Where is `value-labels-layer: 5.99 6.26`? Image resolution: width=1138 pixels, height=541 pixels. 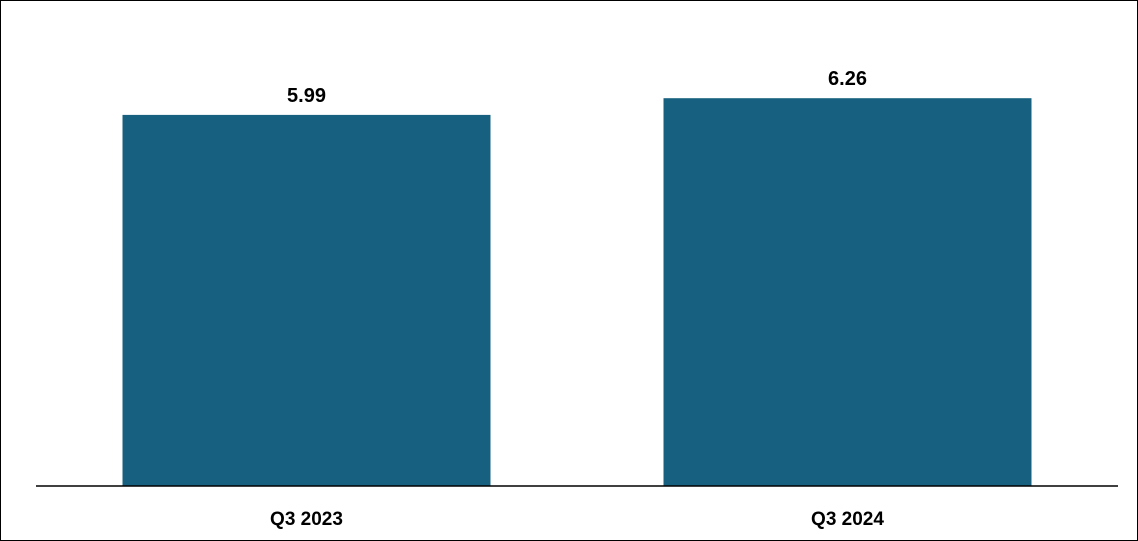 value-labels-layer: 5.99 6.26 is located at coordinates (577, 87).